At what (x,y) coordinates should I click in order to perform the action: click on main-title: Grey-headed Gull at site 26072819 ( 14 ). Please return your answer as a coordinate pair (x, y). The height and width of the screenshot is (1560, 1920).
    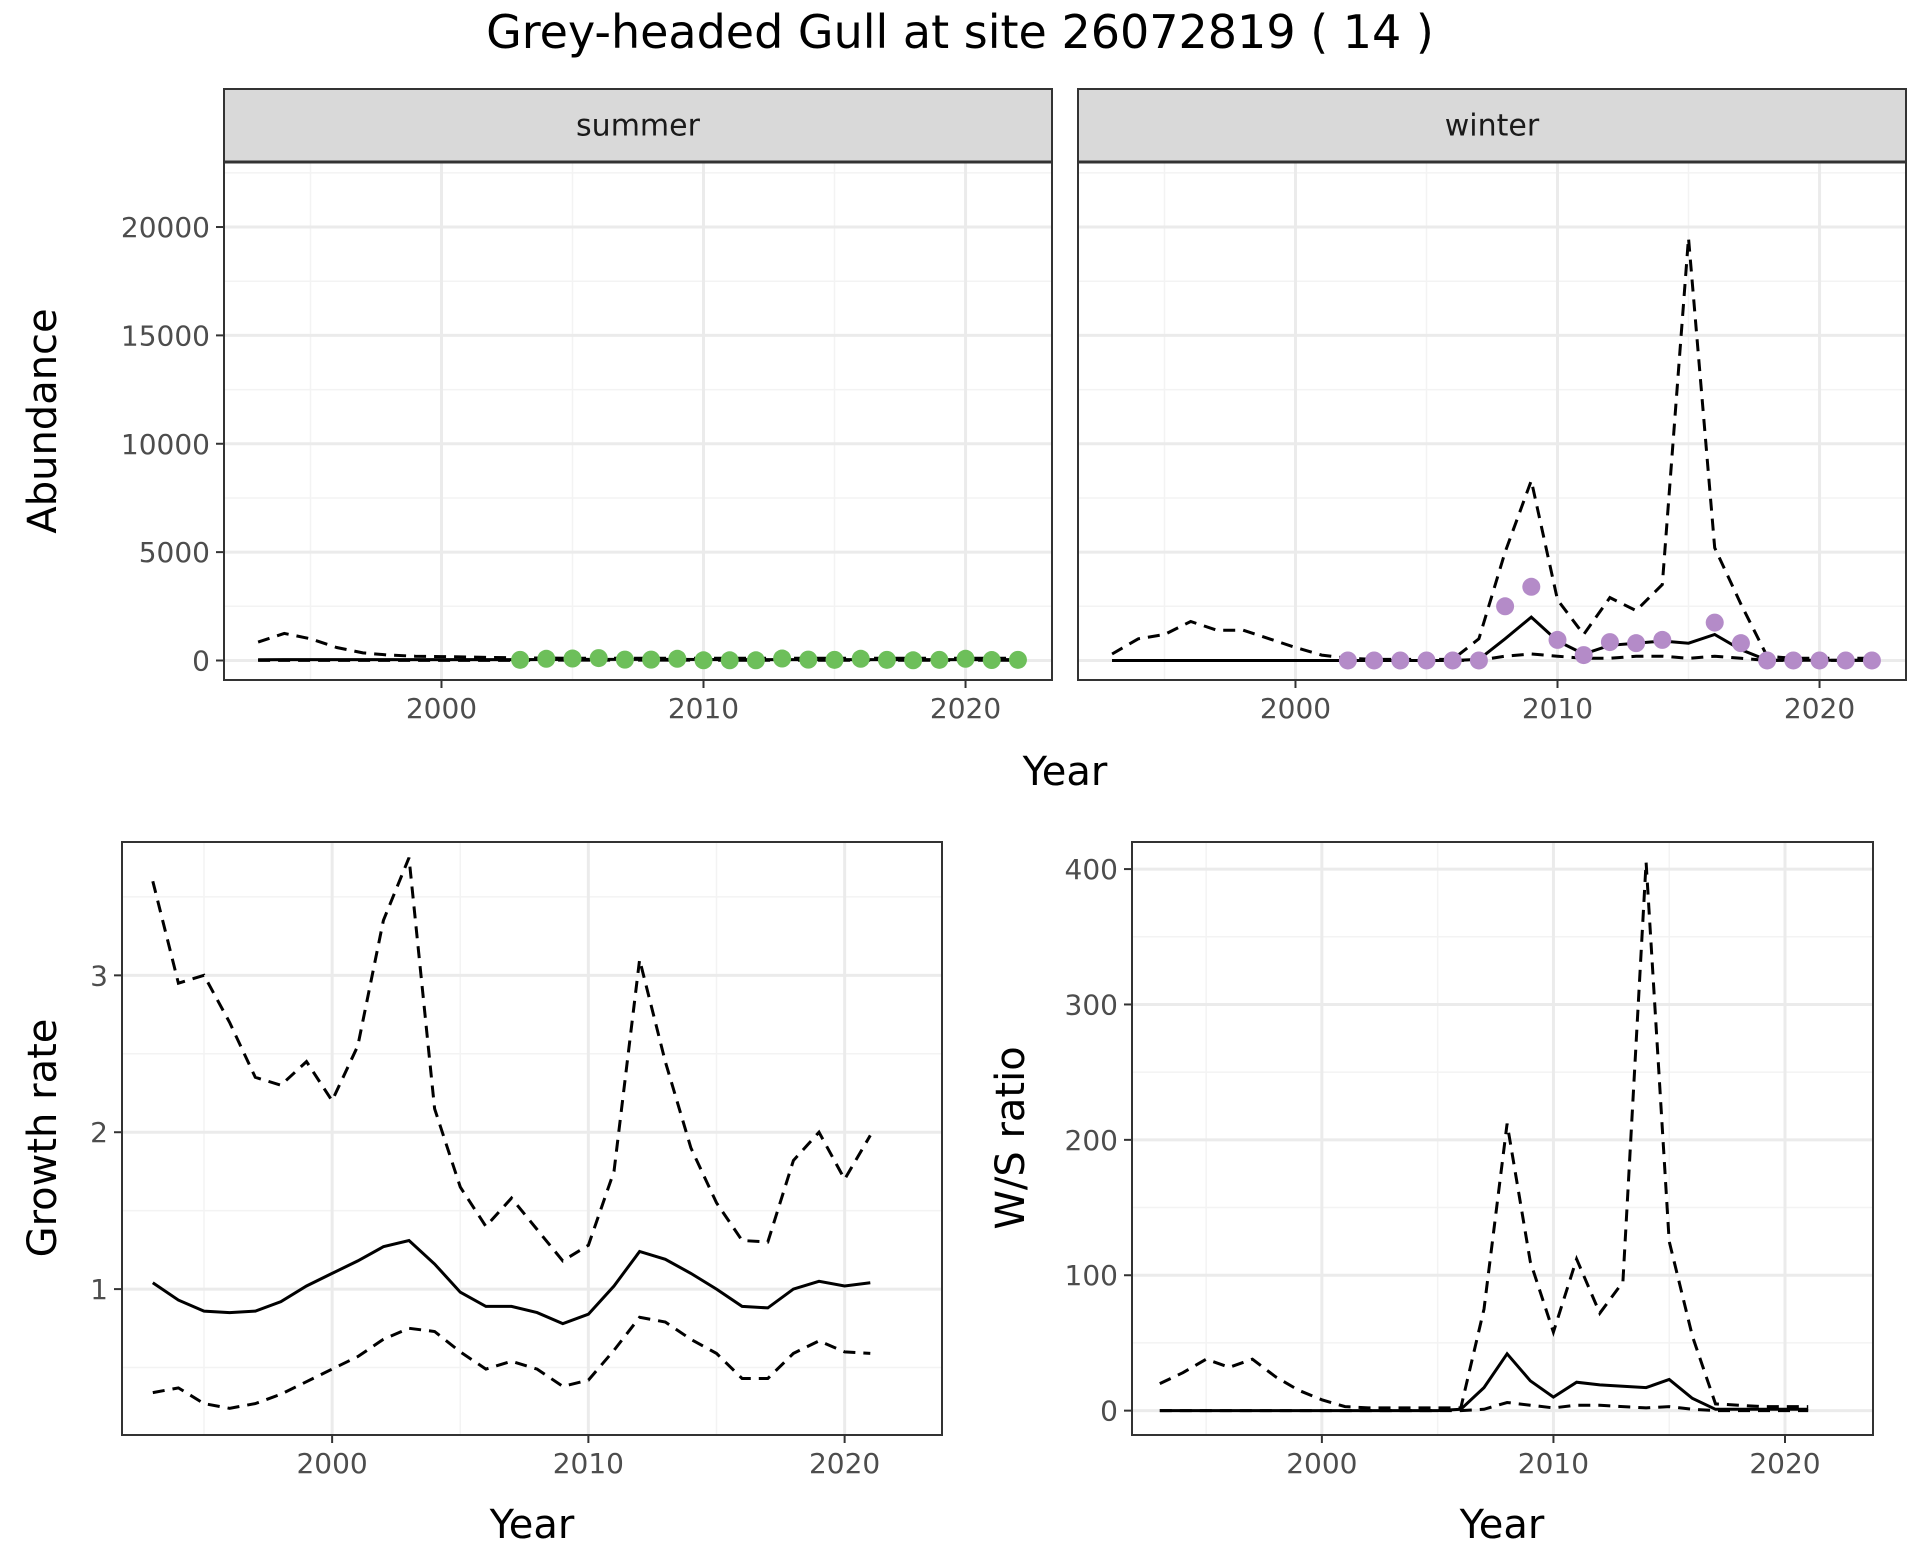
    Looking at the image, I should click on (960, 32).